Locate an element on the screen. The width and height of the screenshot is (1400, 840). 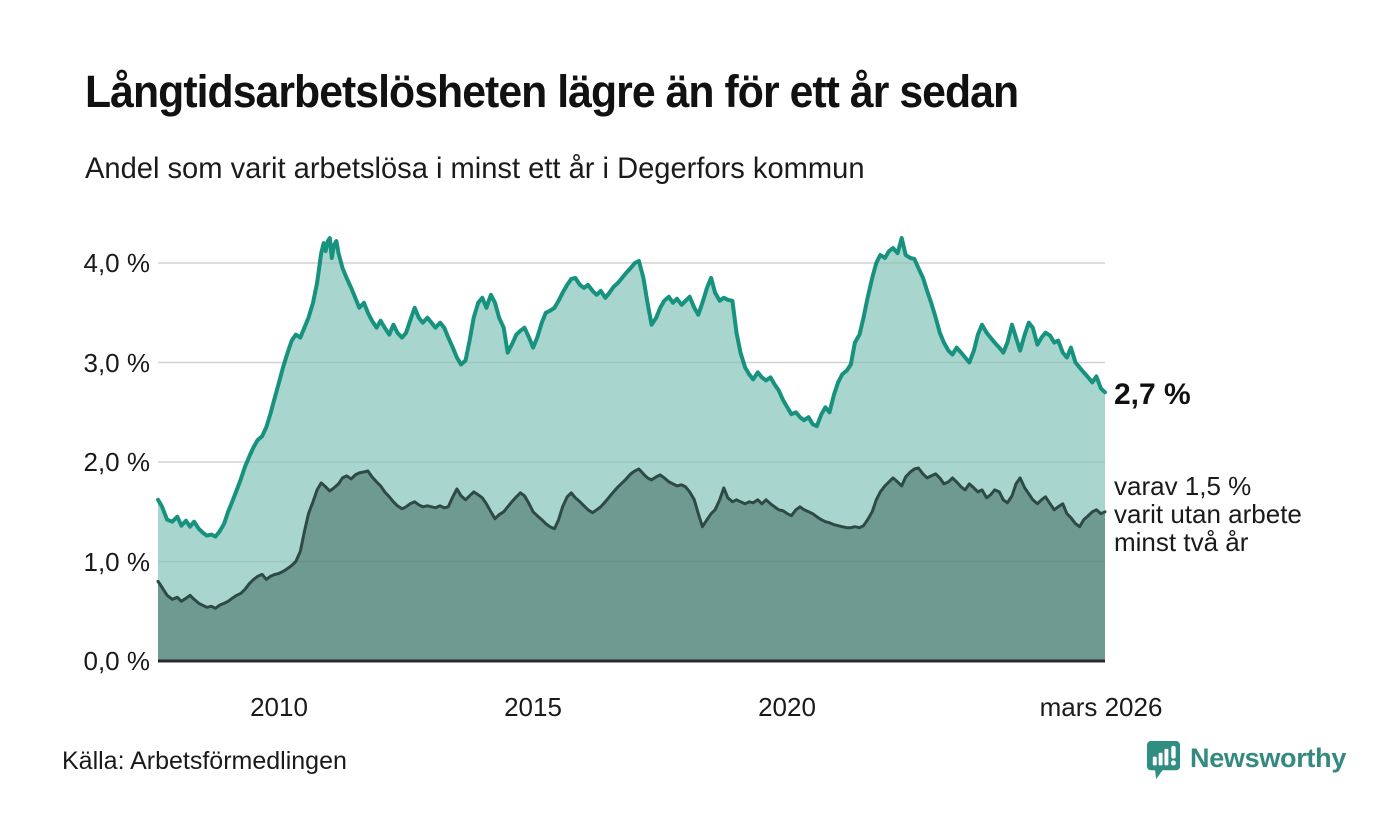
annotation-line-3: minst två år is located at coordinates (1181, 542).